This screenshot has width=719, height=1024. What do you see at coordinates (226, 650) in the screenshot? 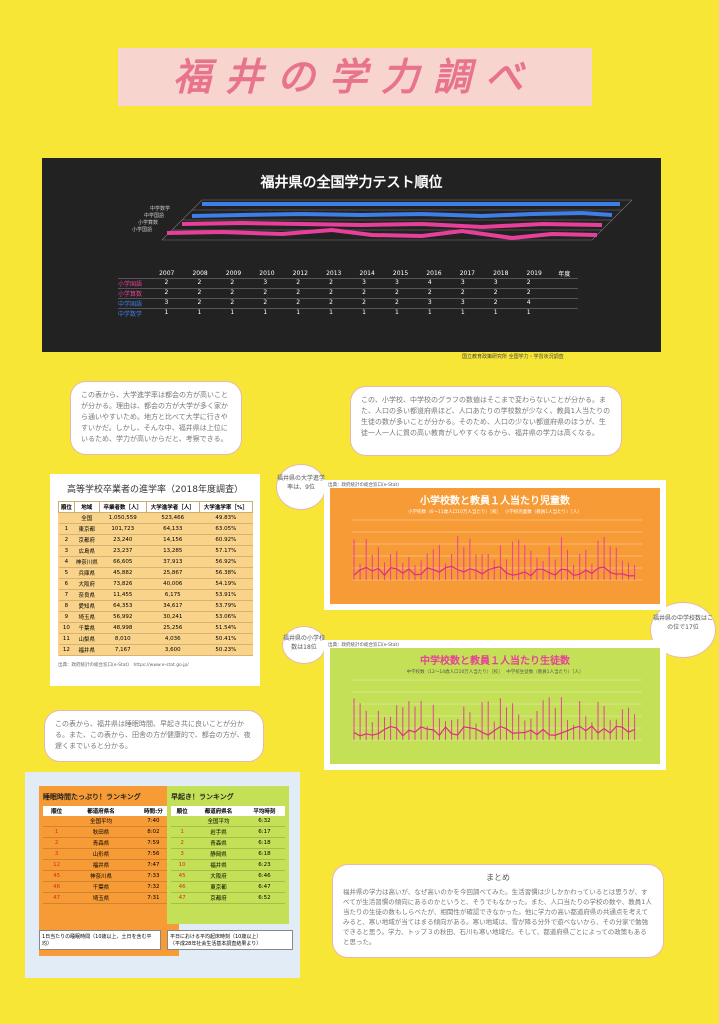
I see `table-cell: 50.23%` at bounding box center [226, 650].